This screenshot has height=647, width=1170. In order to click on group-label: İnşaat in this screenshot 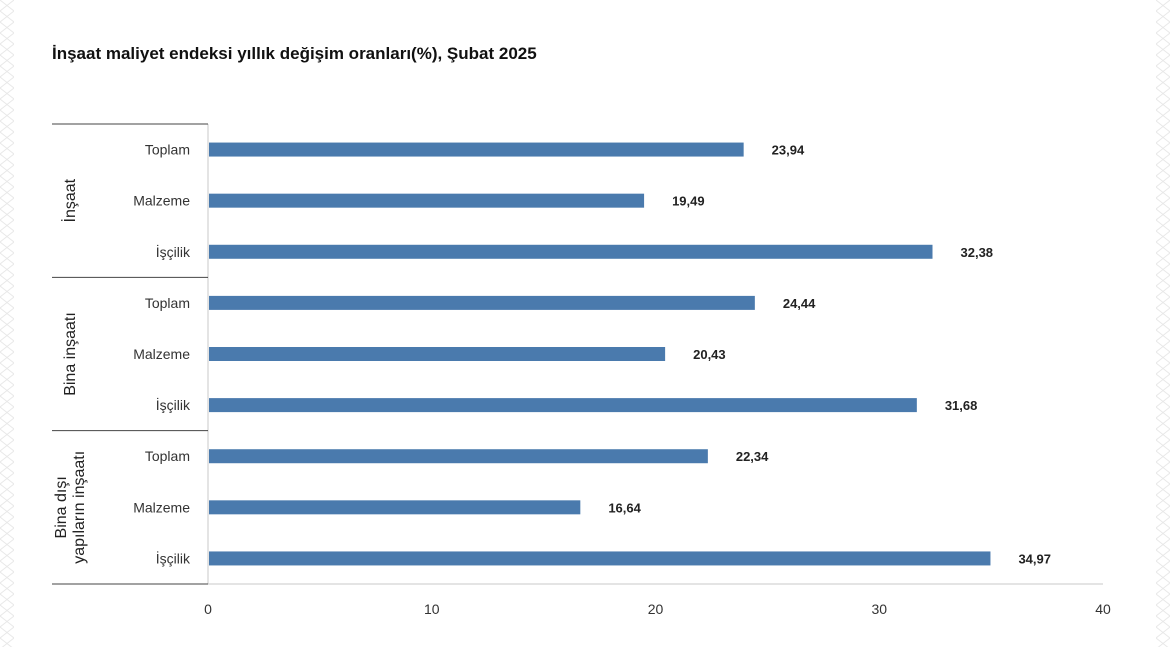, I will do `click(69, 200)`.